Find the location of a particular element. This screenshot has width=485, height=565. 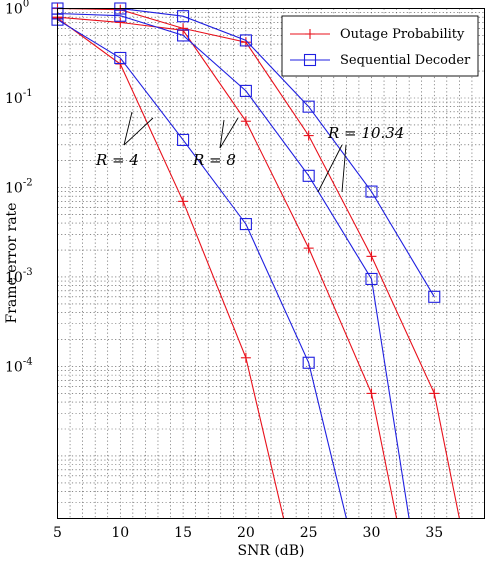

annotations: R = 4 R = 8 R = 10.34 is located at coordinates (249, 146).